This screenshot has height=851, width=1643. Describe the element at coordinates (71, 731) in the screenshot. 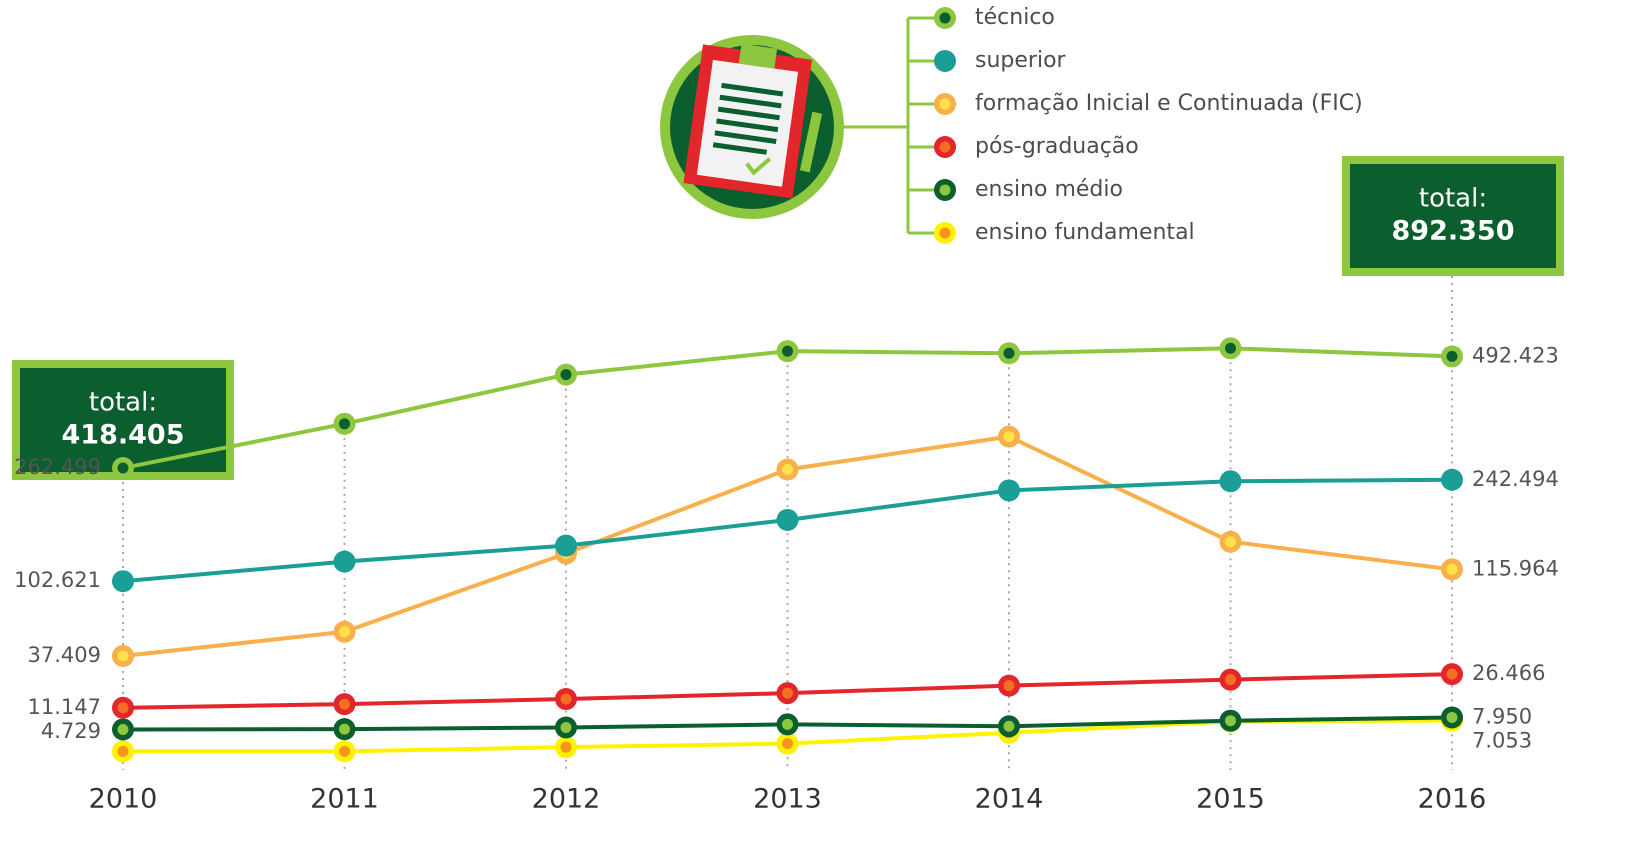

I see `value-label: 4.729` at that location.